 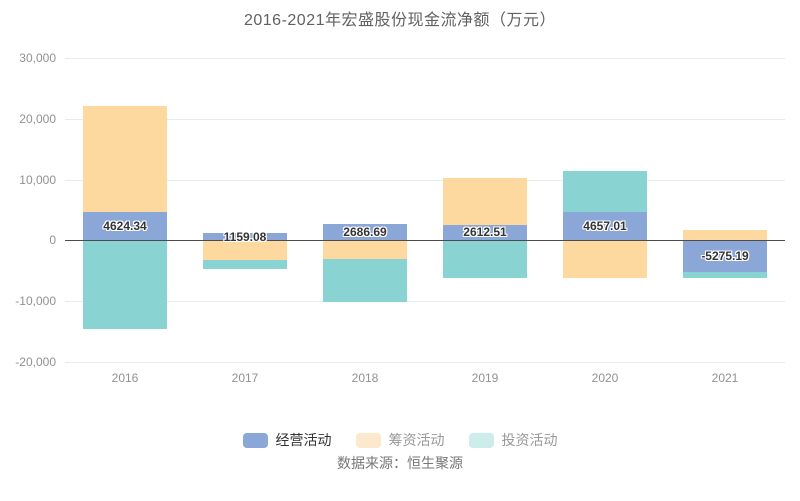 What do you see at coordinates (485, 378) in the screenshot?
I see `x-tick-label: 2019` at bounding box center [485, 378].